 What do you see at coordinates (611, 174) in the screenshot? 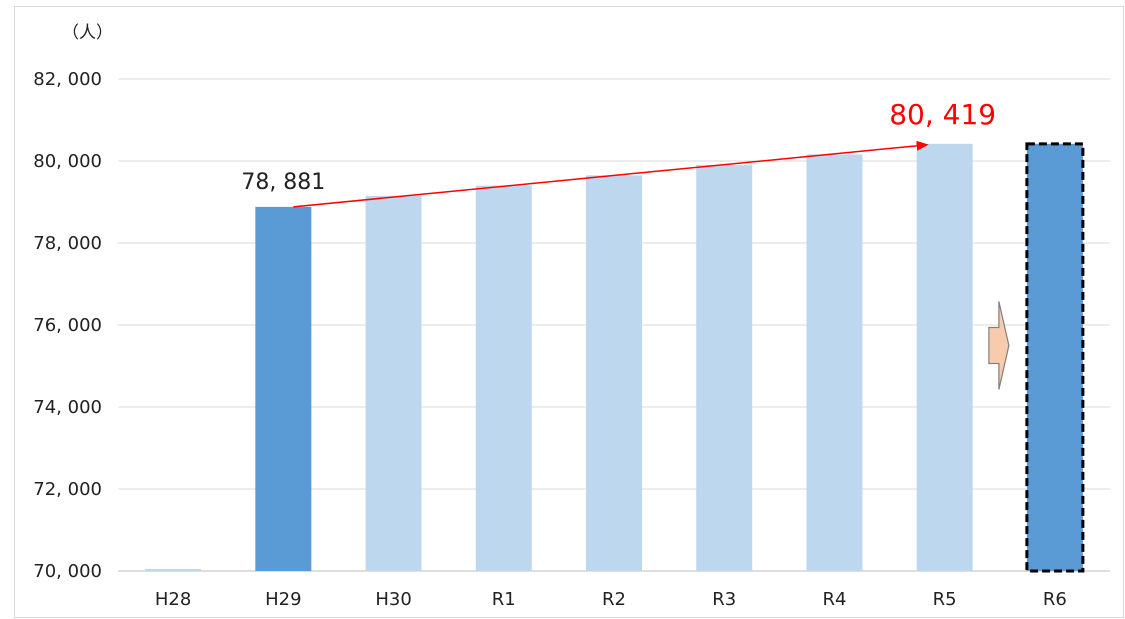
I see `trend-arrow` at bounding box center [611, 174].